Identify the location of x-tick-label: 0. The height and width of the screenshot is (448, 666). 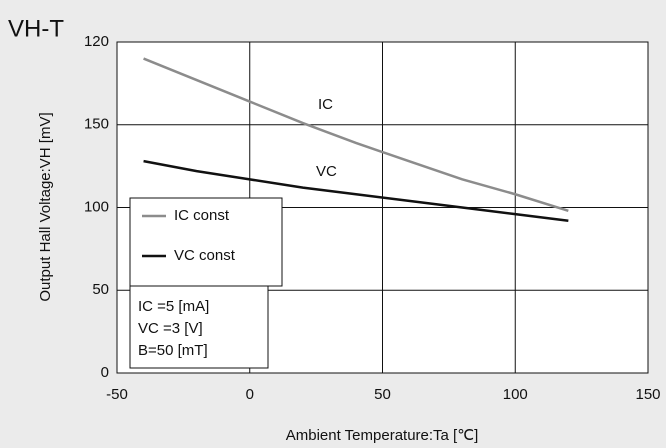
(250, 394).